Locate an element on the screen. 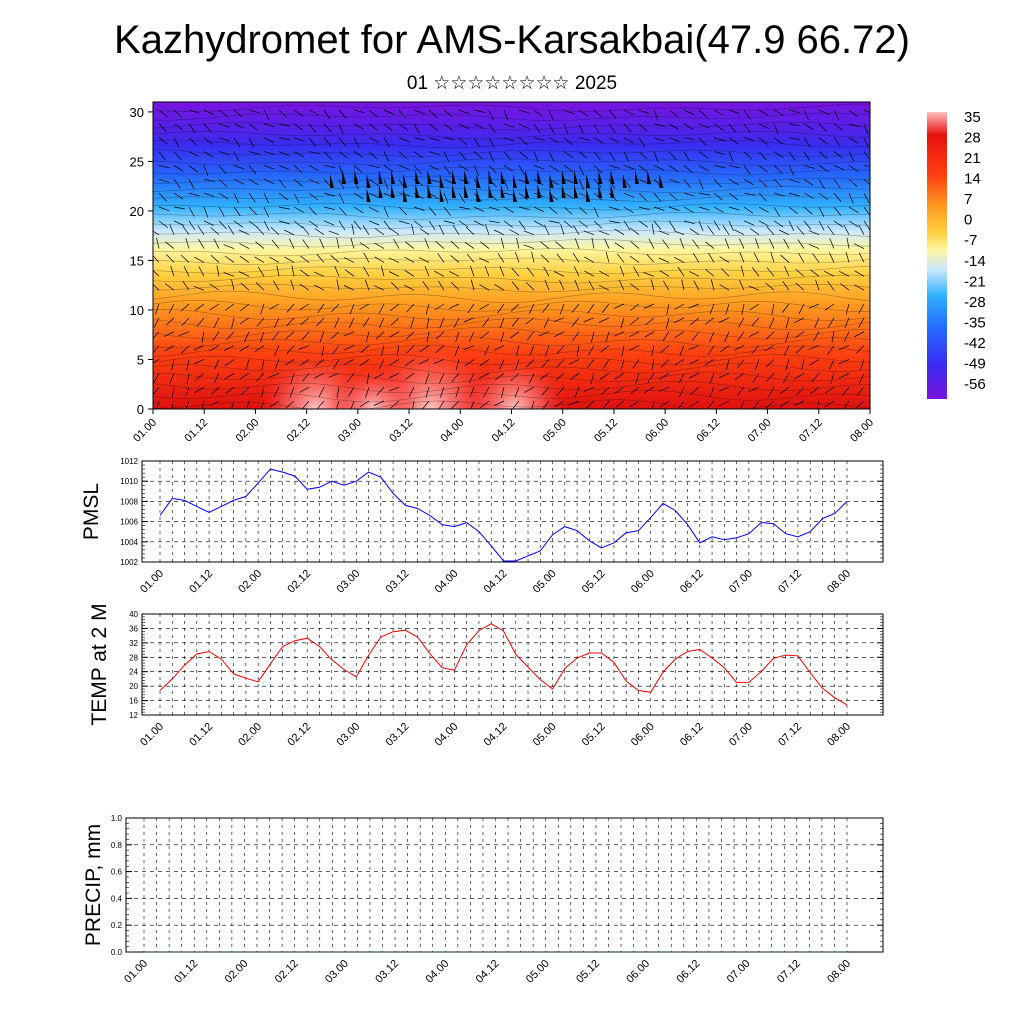  x-tick-label: 08.00 is located at coordinates (862, 431).